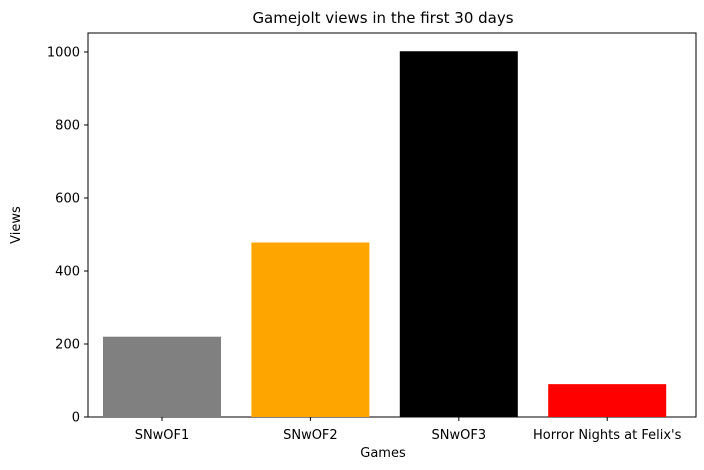 Image resolution: width=704 pixels, height=470 pixels. I want to click on y-tick-label: 0, so click(76, 418).